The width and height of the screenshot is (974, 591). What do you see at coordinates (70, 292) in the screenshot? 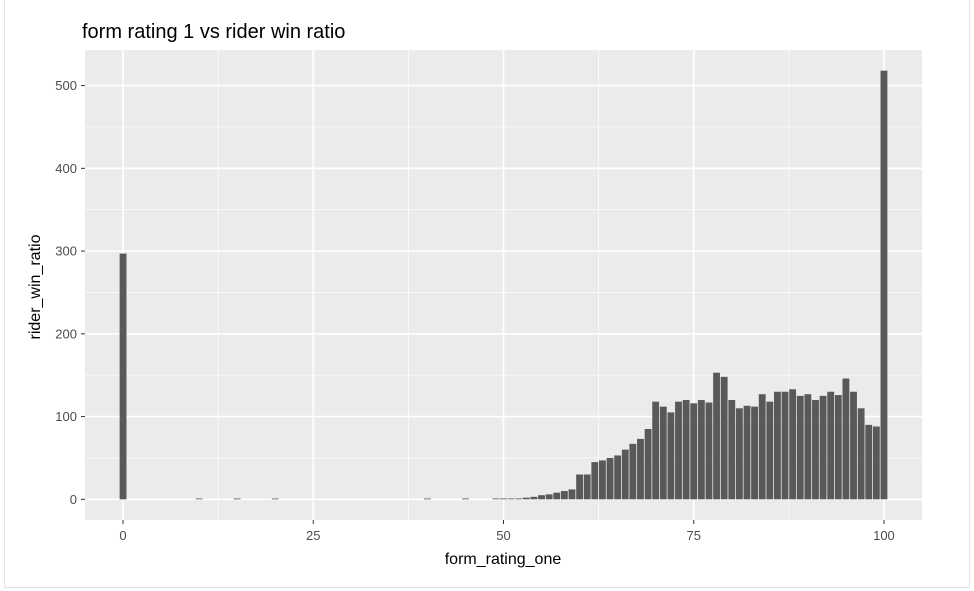
I see `y-axis: 0 100 200 300 400 500` at bounding box center [70, 292].